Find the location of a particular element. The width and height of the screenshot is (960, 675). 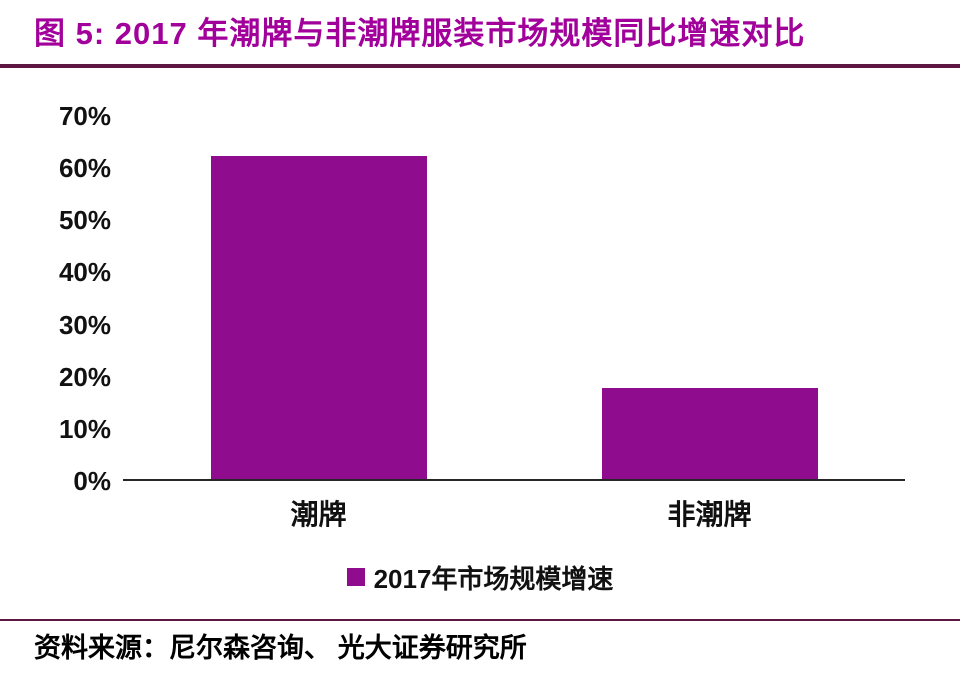

y-tick-label: 40% is located at coordinates (84, 272).